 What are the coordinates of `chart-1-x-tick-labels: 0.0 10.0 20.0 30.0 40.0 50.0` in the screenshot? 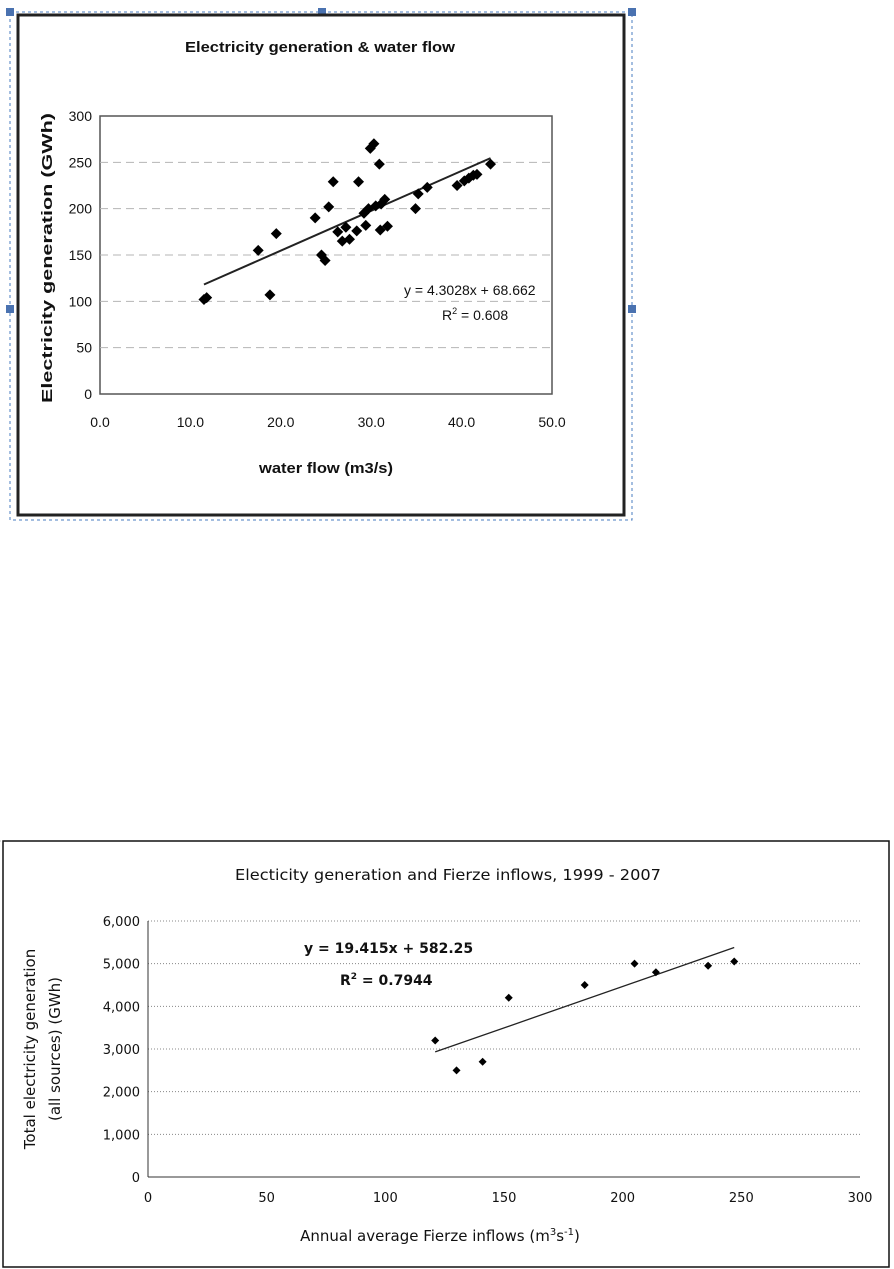 It's located at (328, 422).